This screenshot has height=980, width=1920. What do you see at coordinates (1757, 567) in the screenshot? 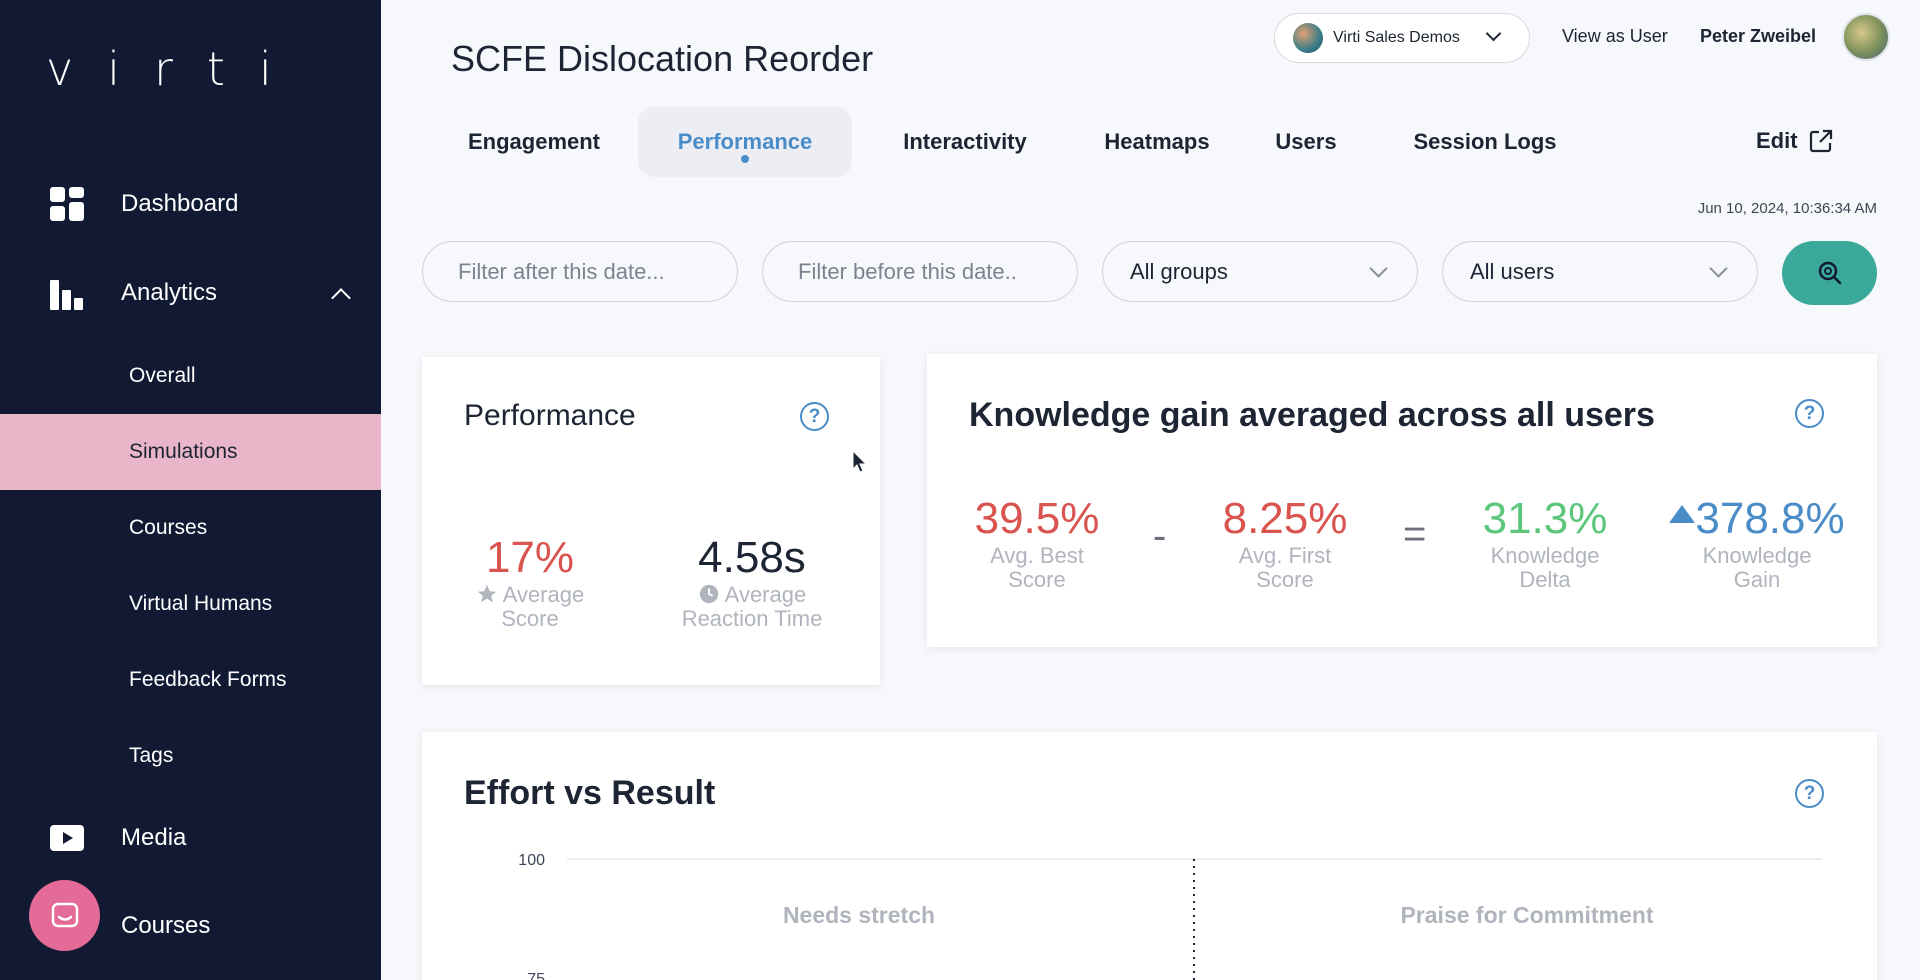
I see `knowledge-gain-label: Knowledge Gain` at bounding box center [1757, 567].